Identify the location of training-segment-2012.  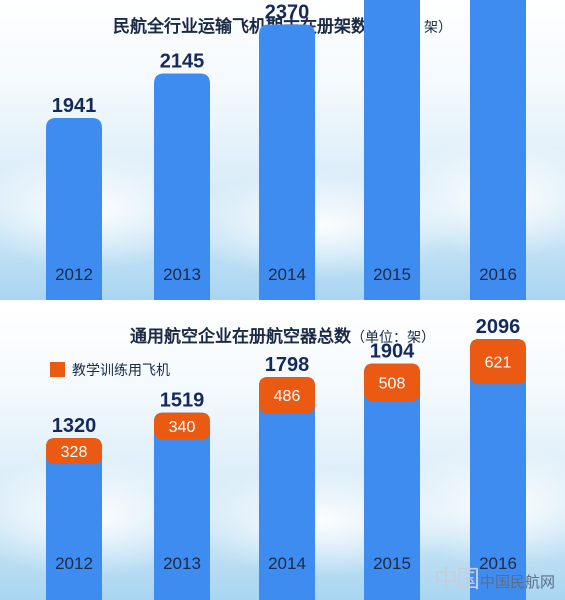
(74, 451).